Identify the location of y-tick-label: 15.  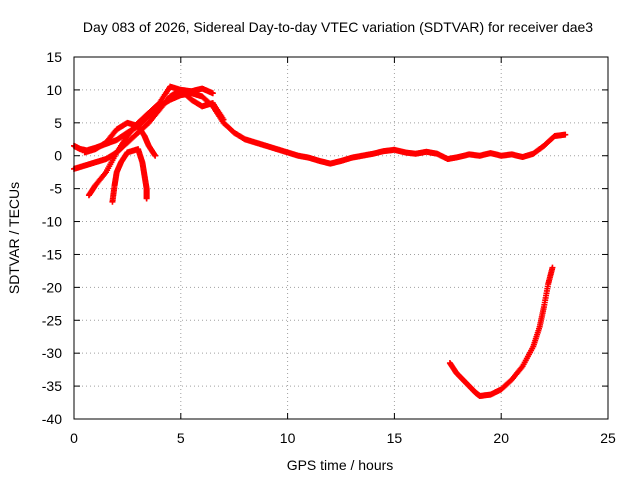
(54, 57).